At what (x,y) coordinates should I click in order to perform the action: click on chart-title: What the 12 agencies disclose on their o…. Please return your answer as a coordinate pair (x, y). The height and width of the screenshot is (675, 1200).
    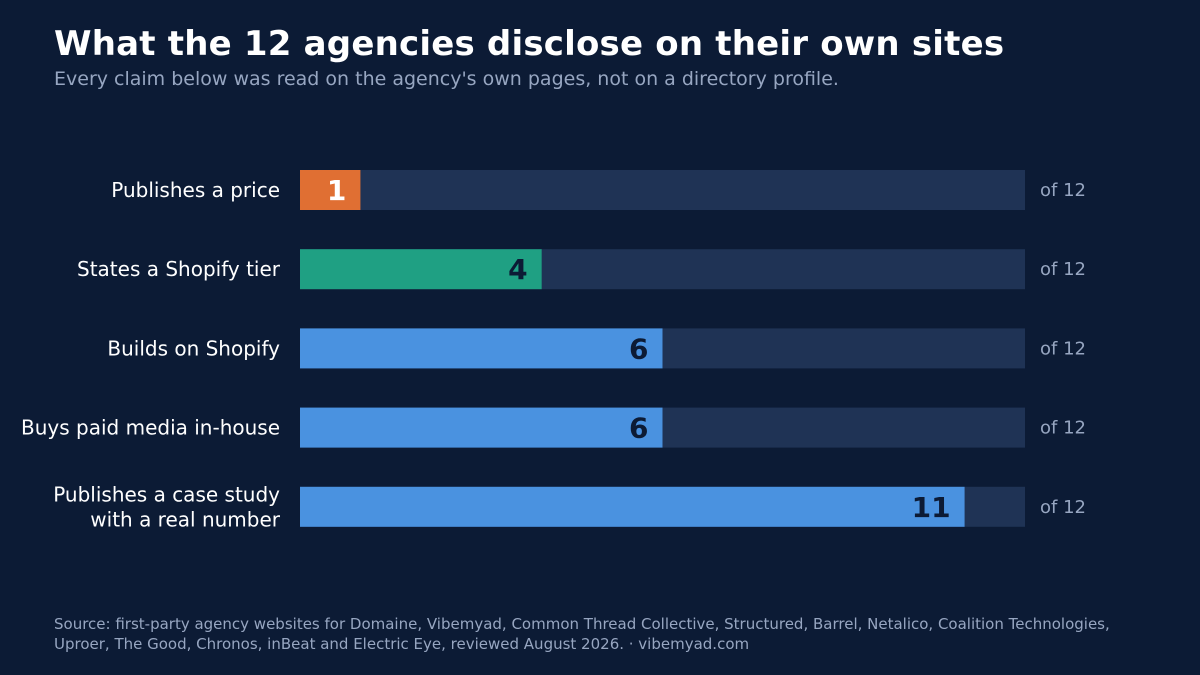
    Looking at the image, I should click on (529, 44).